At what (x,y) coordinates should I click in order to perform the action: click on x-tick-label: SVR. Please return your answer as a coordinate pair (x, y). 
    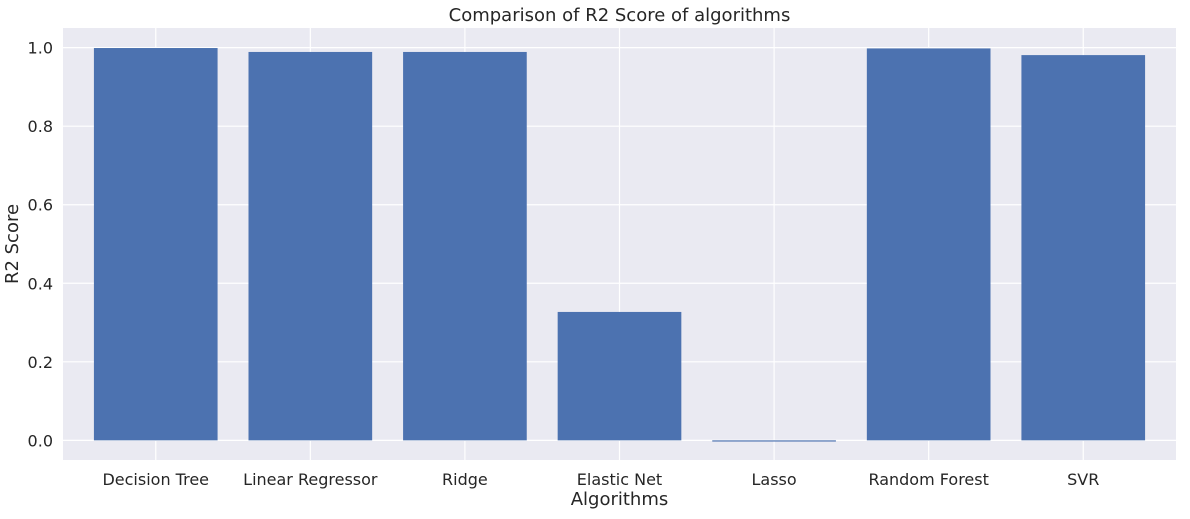
    Looking at the image, I should click on (1083, 479).